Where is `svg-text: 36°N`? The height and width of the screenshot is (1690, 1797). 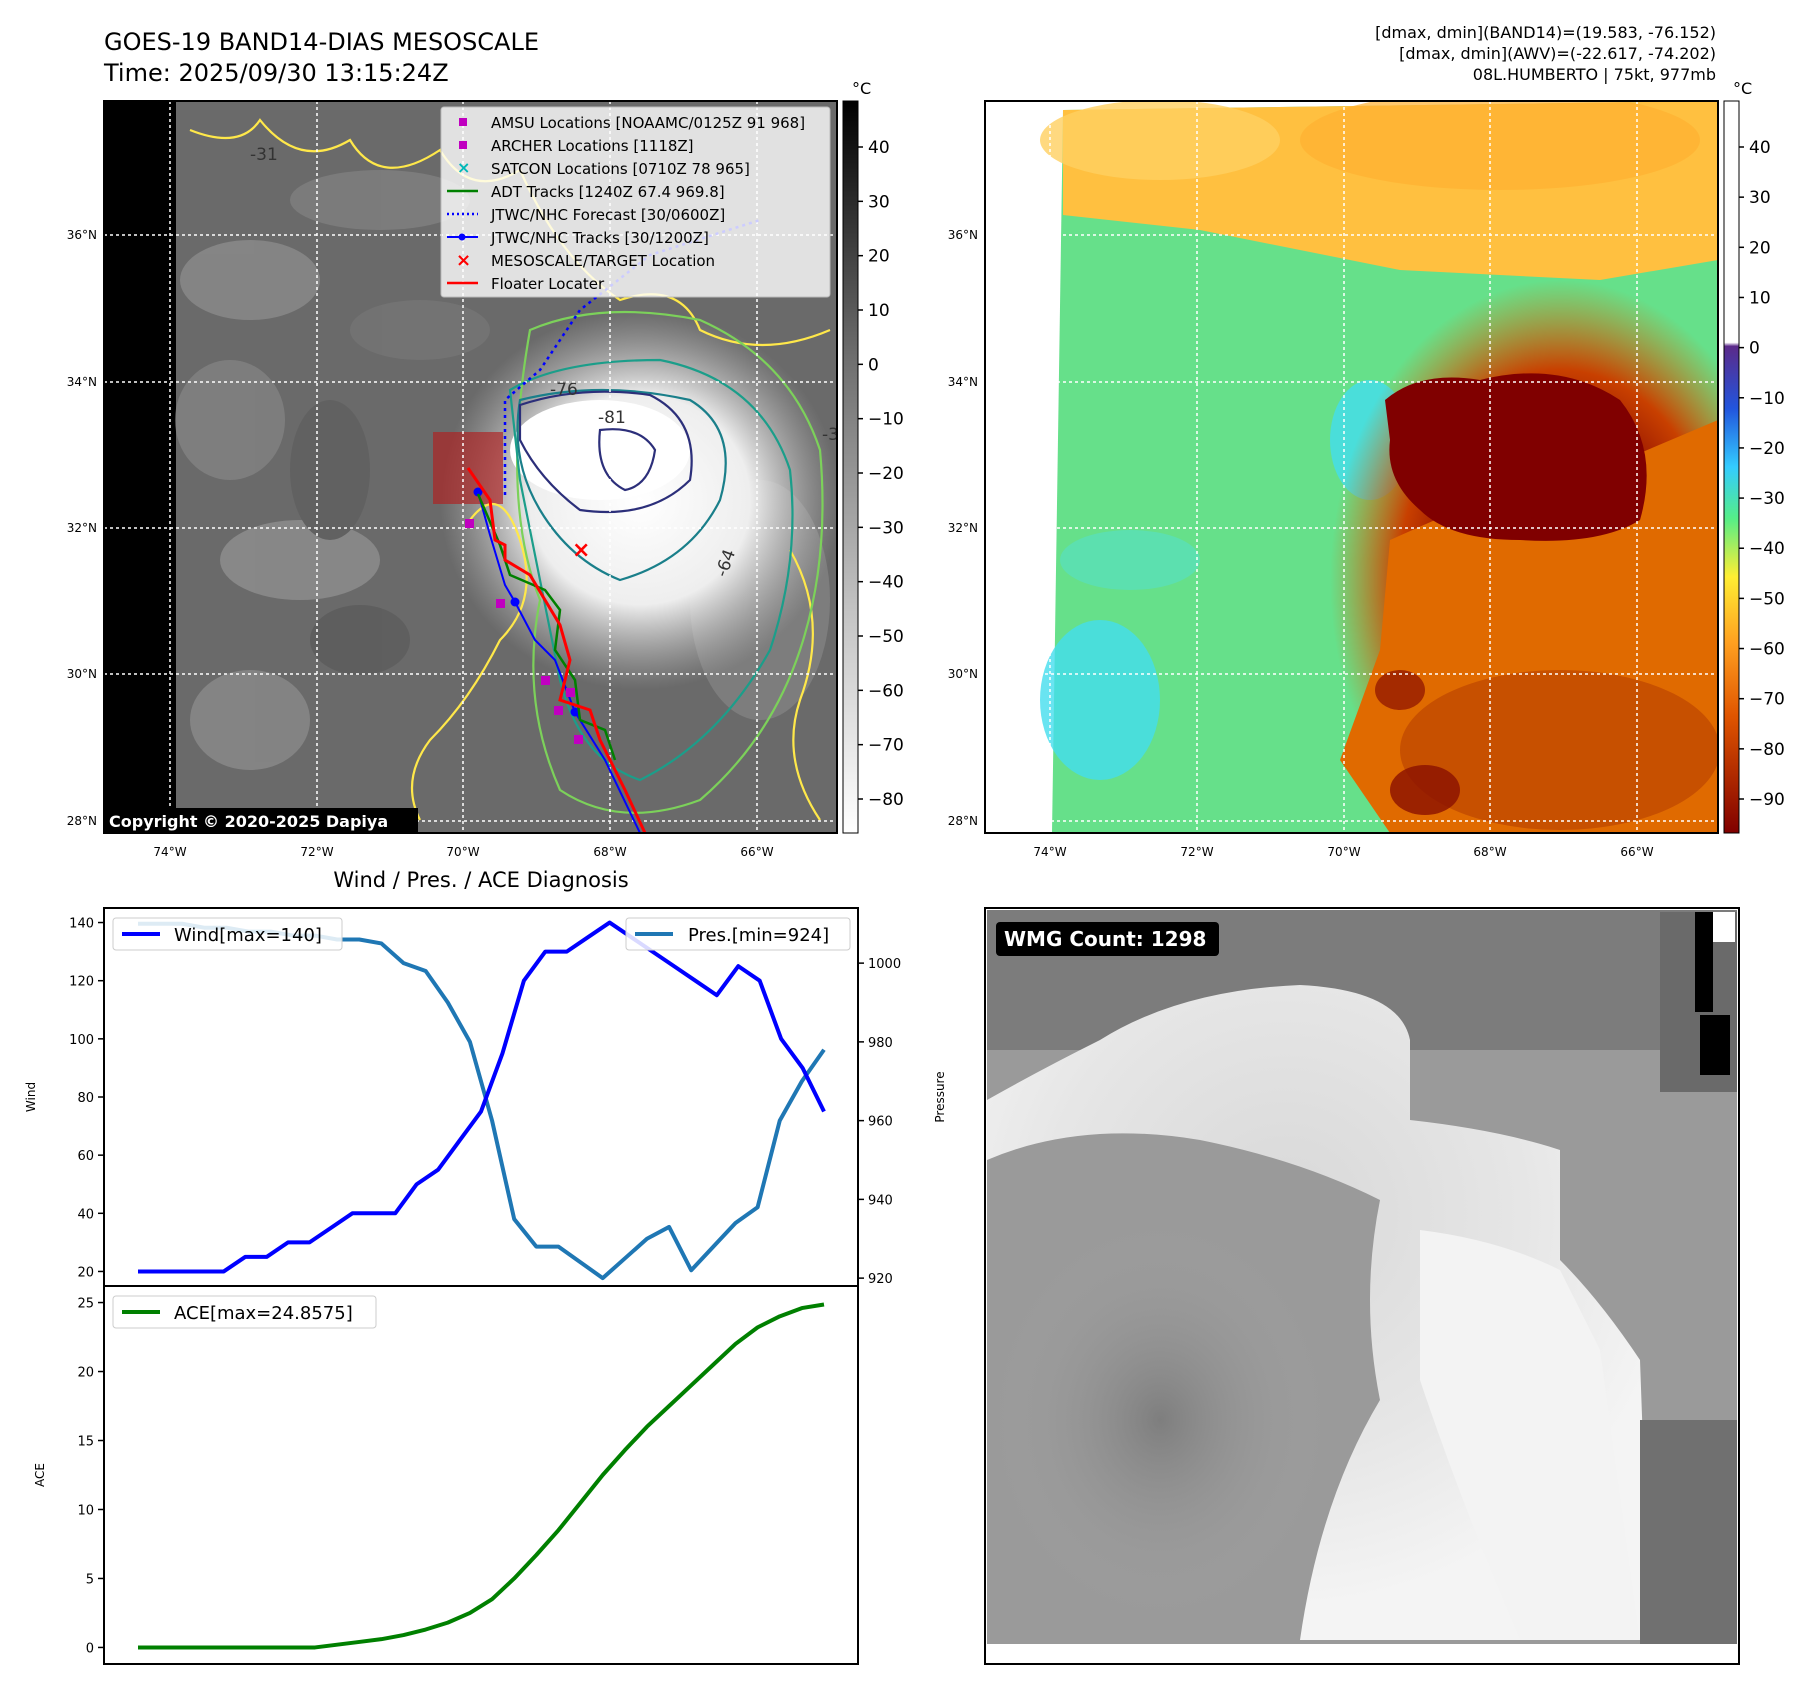
svg-text: 36°N is located at coordinates (82, 235).